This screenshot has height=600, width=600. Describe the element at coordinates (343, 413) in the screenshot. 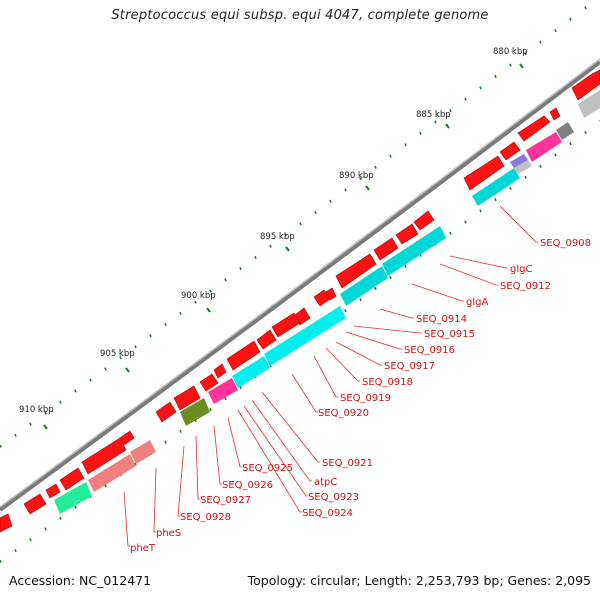

I see `gene-label: SEQ_0920` at that location.